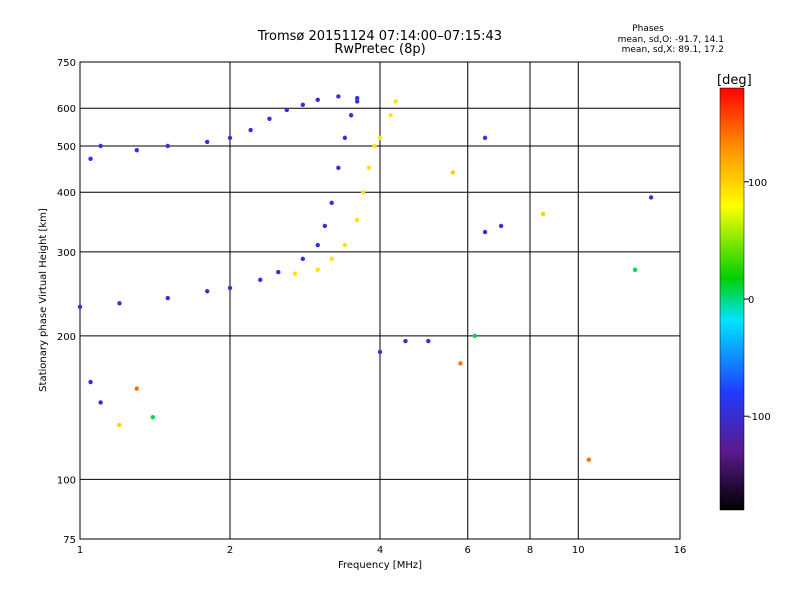 This screenshot has width=800, height=600. Describe the element at coordinates (757, 183) in the screenshot. I see `colorbar-tick-label: 100` at that location.